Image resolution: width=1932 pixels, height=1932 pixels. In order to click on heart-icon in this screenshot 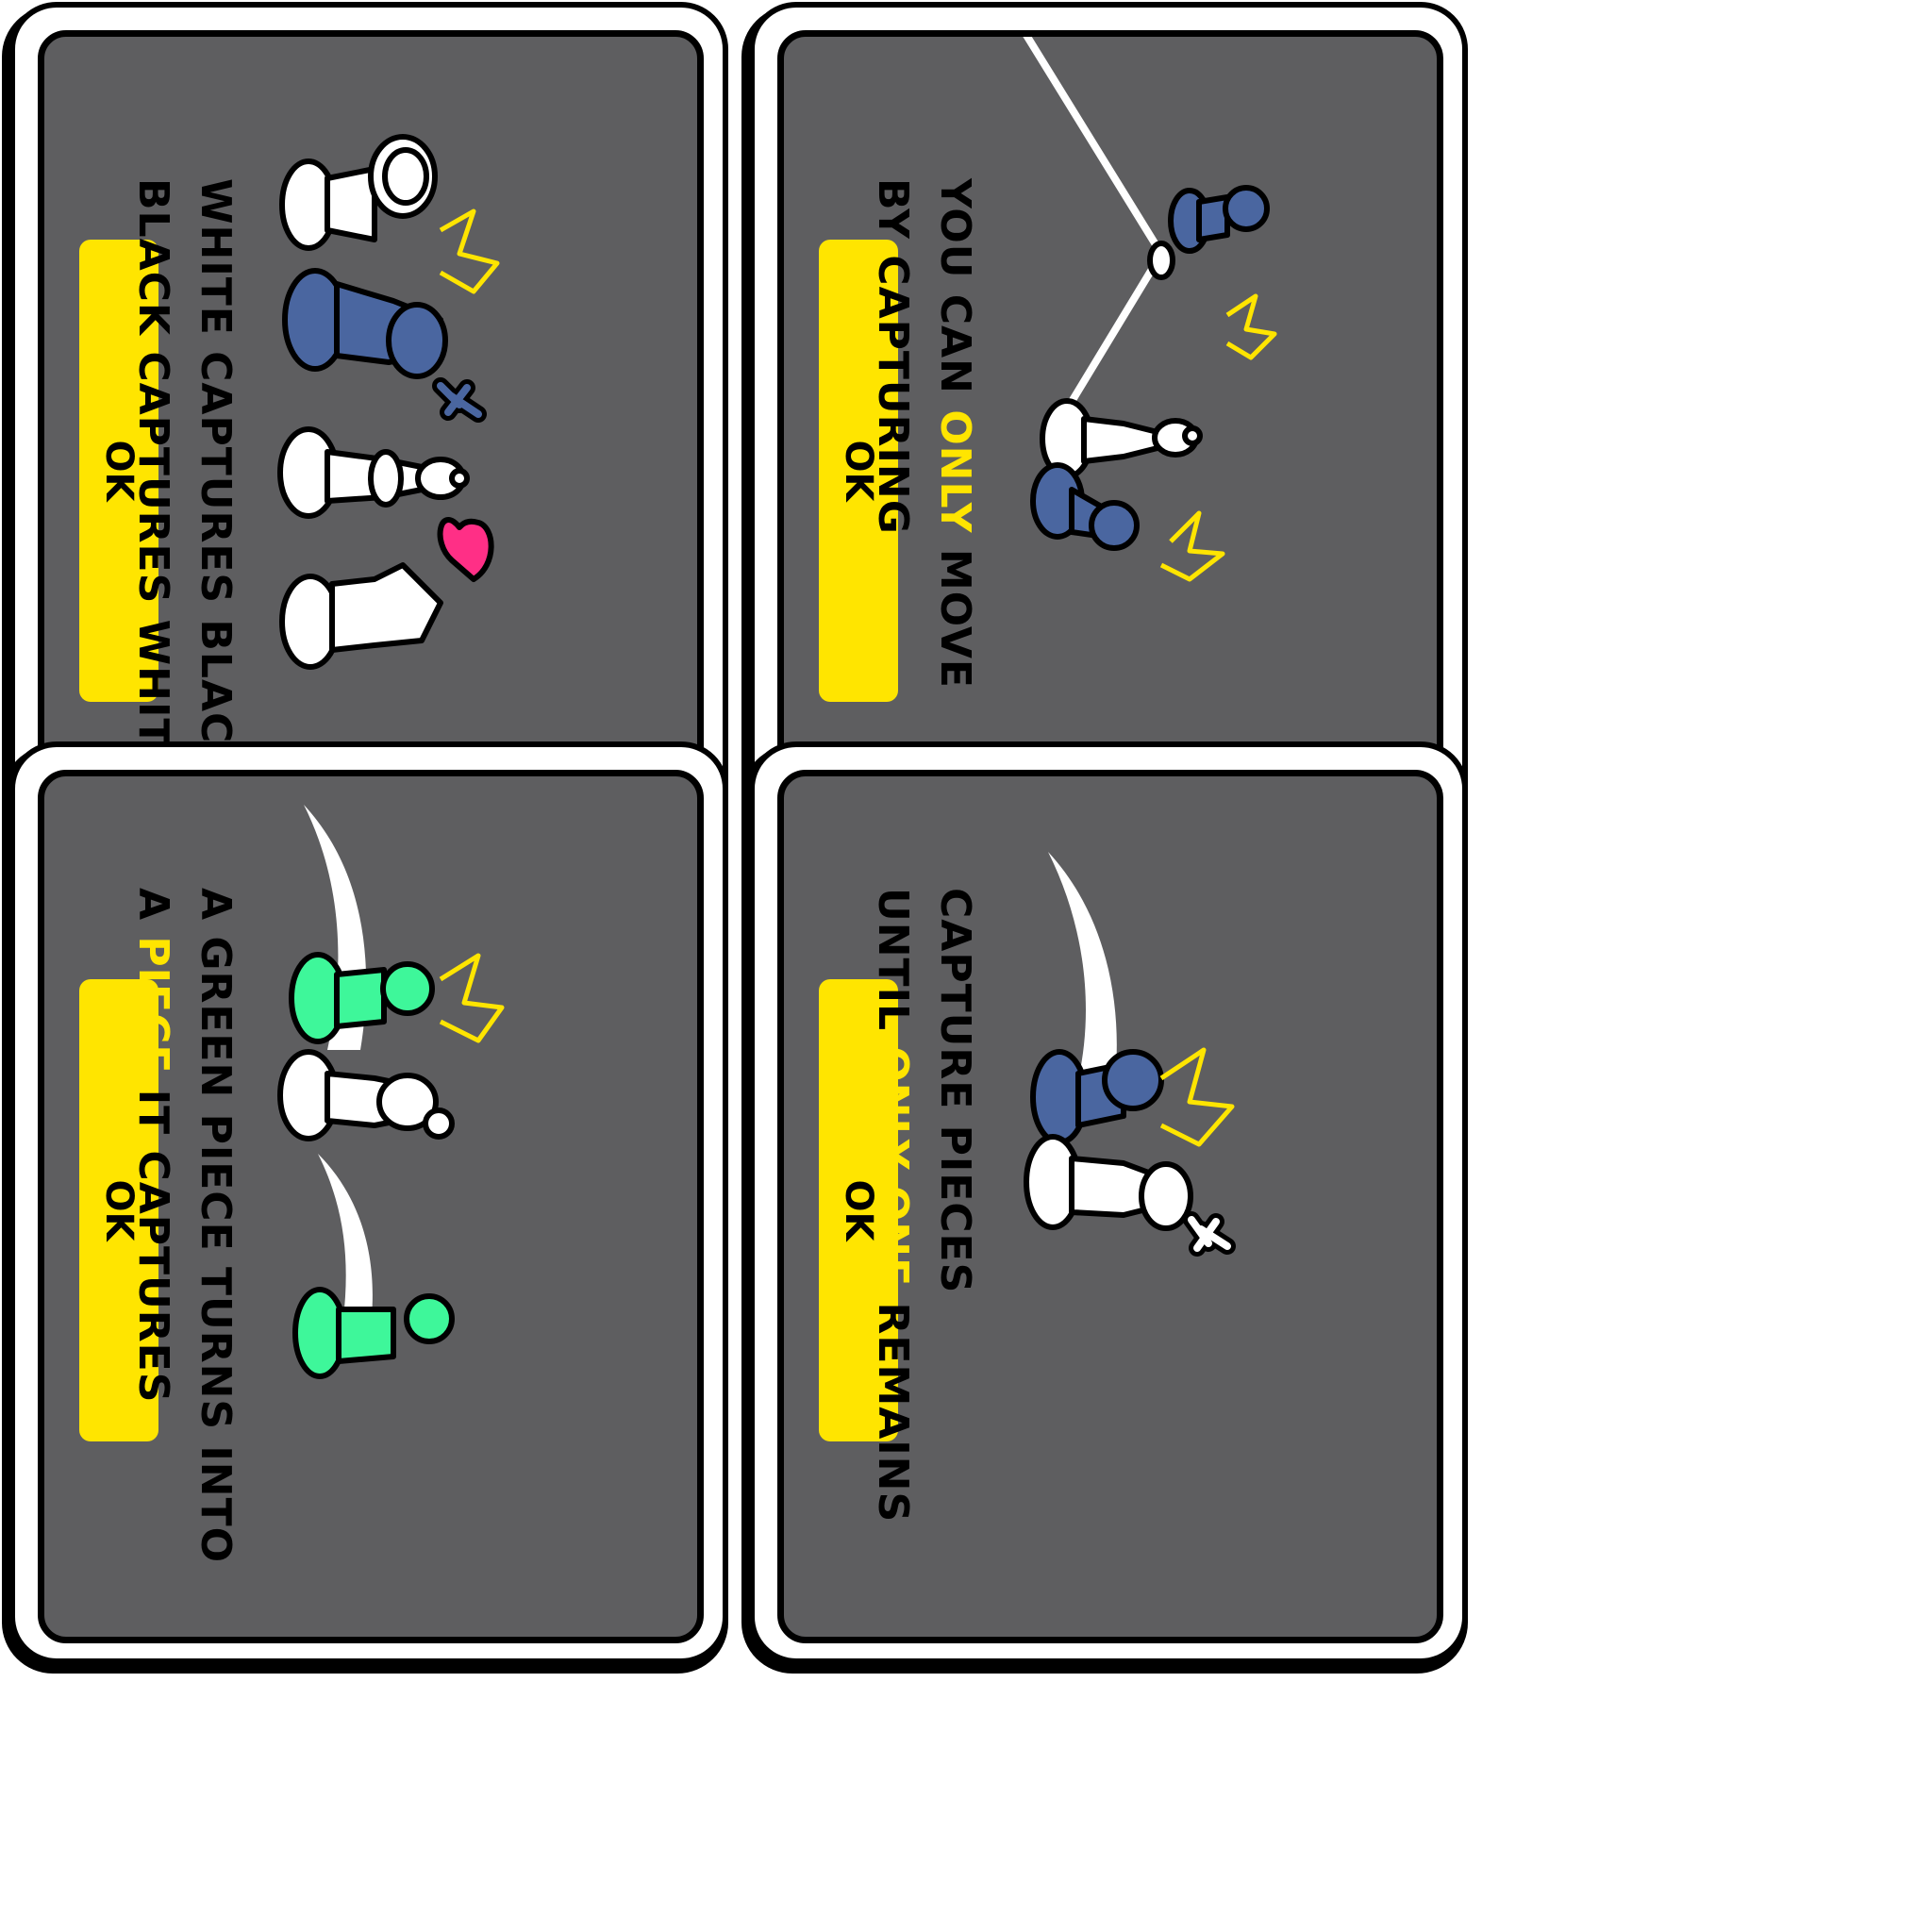, I will do `click(466, 550)`.